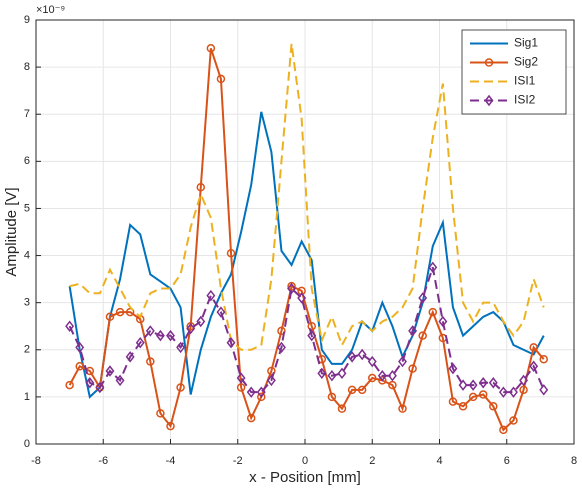 The height and width of the screenshot is (488, 582). Describe the element at coordinates (27, 208) in the screenshot. I see `y-tick-label: 5` at that location.